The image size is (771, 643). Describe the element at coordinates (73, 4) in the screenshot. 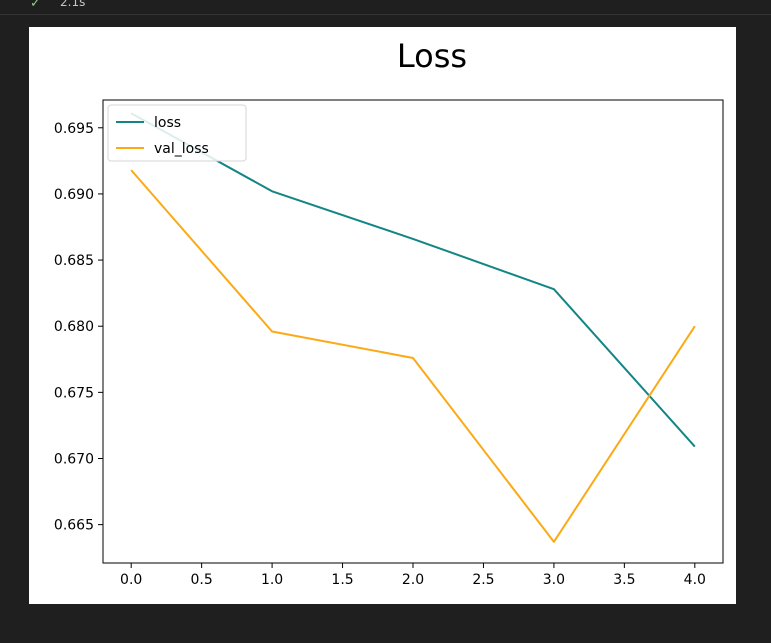

I see `elapsed-time: 2.1s` at that location.